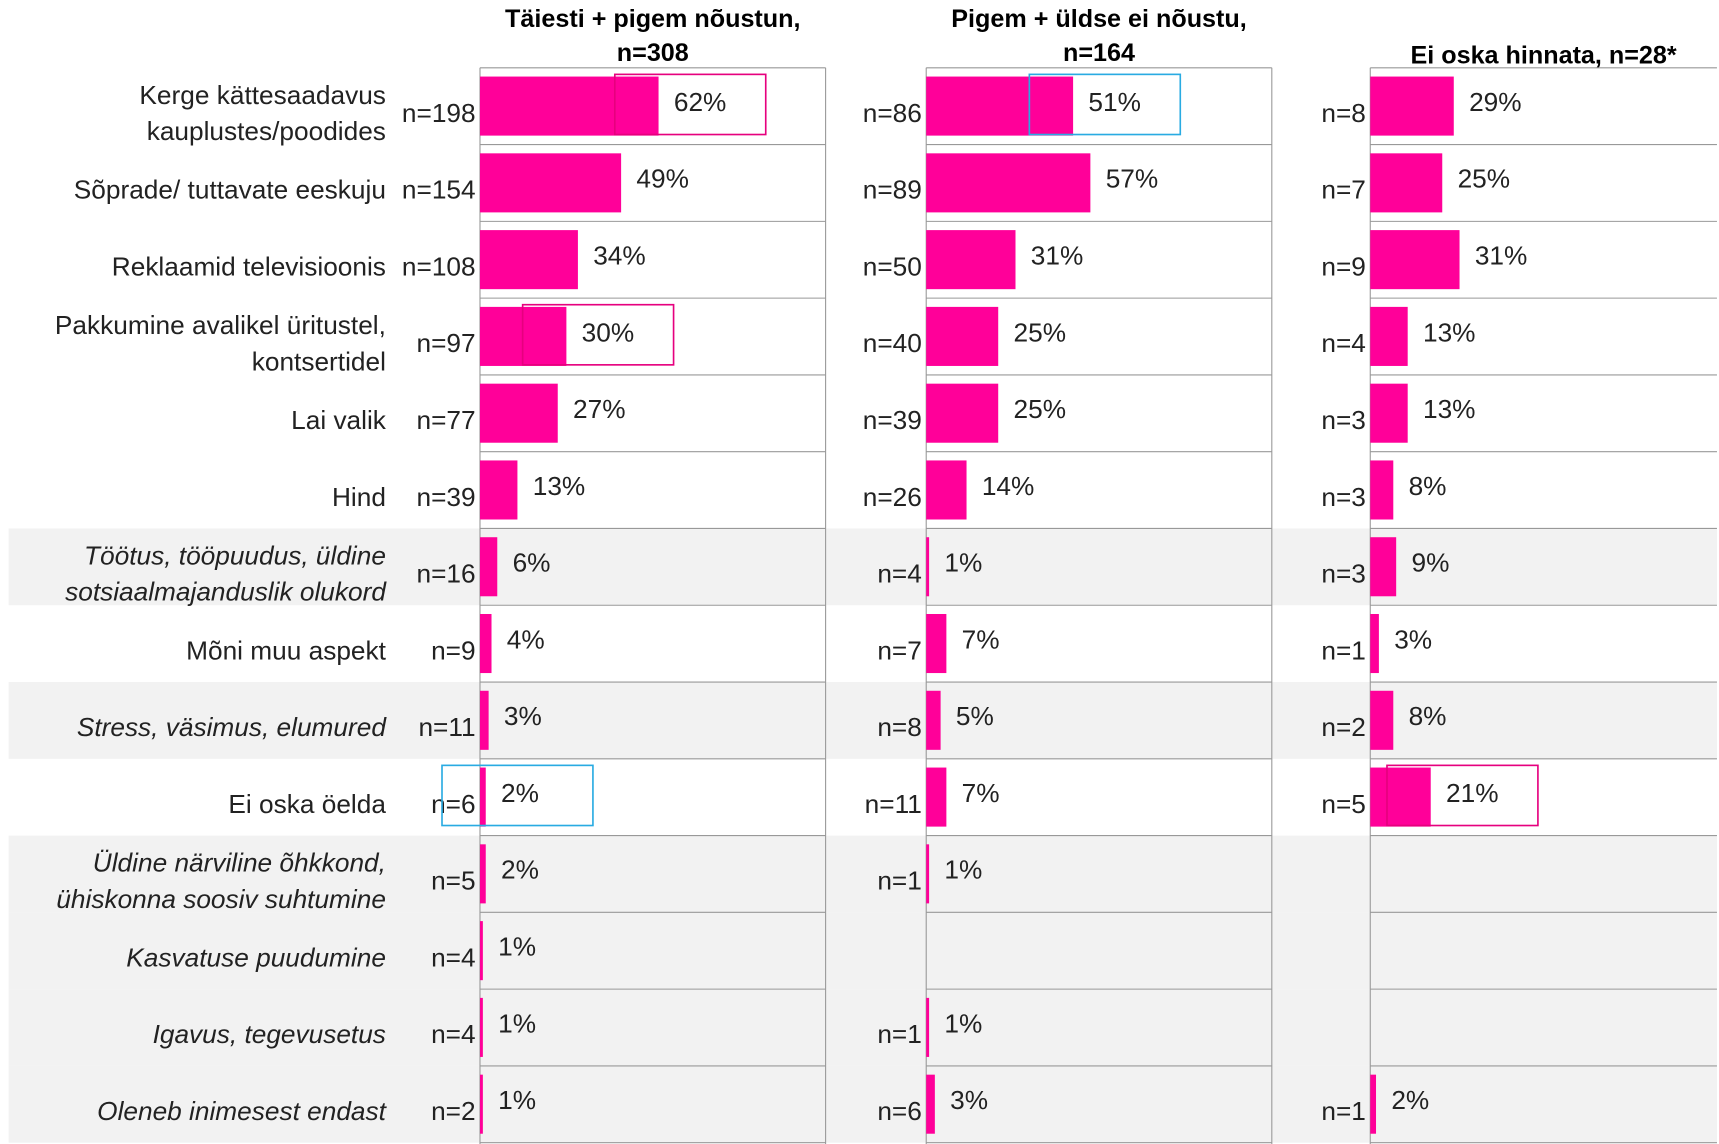  What do you see at coordinates (453, 1111) in the screenshot?
I see `count-label: n=2` at bounding box center [453, 1111].